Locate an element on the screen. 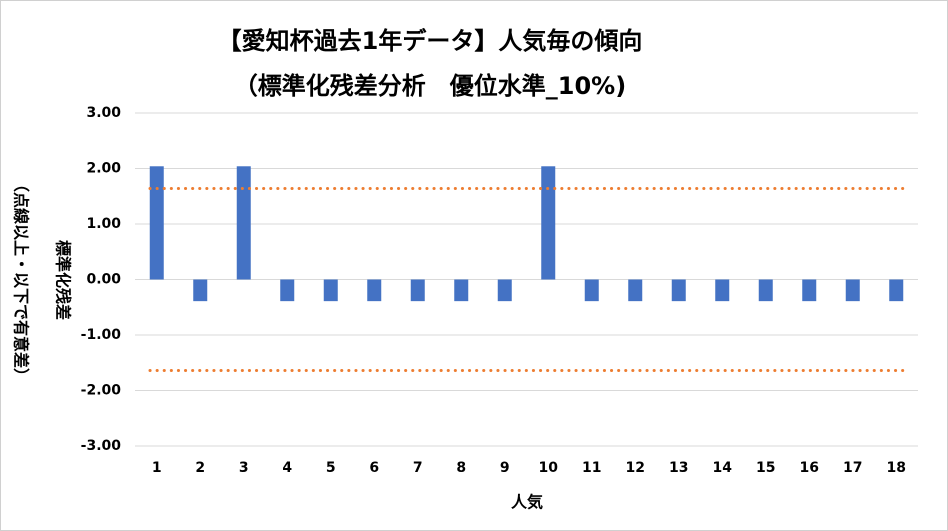  x-tick-label: 11 is located at coordinates (591, 468).